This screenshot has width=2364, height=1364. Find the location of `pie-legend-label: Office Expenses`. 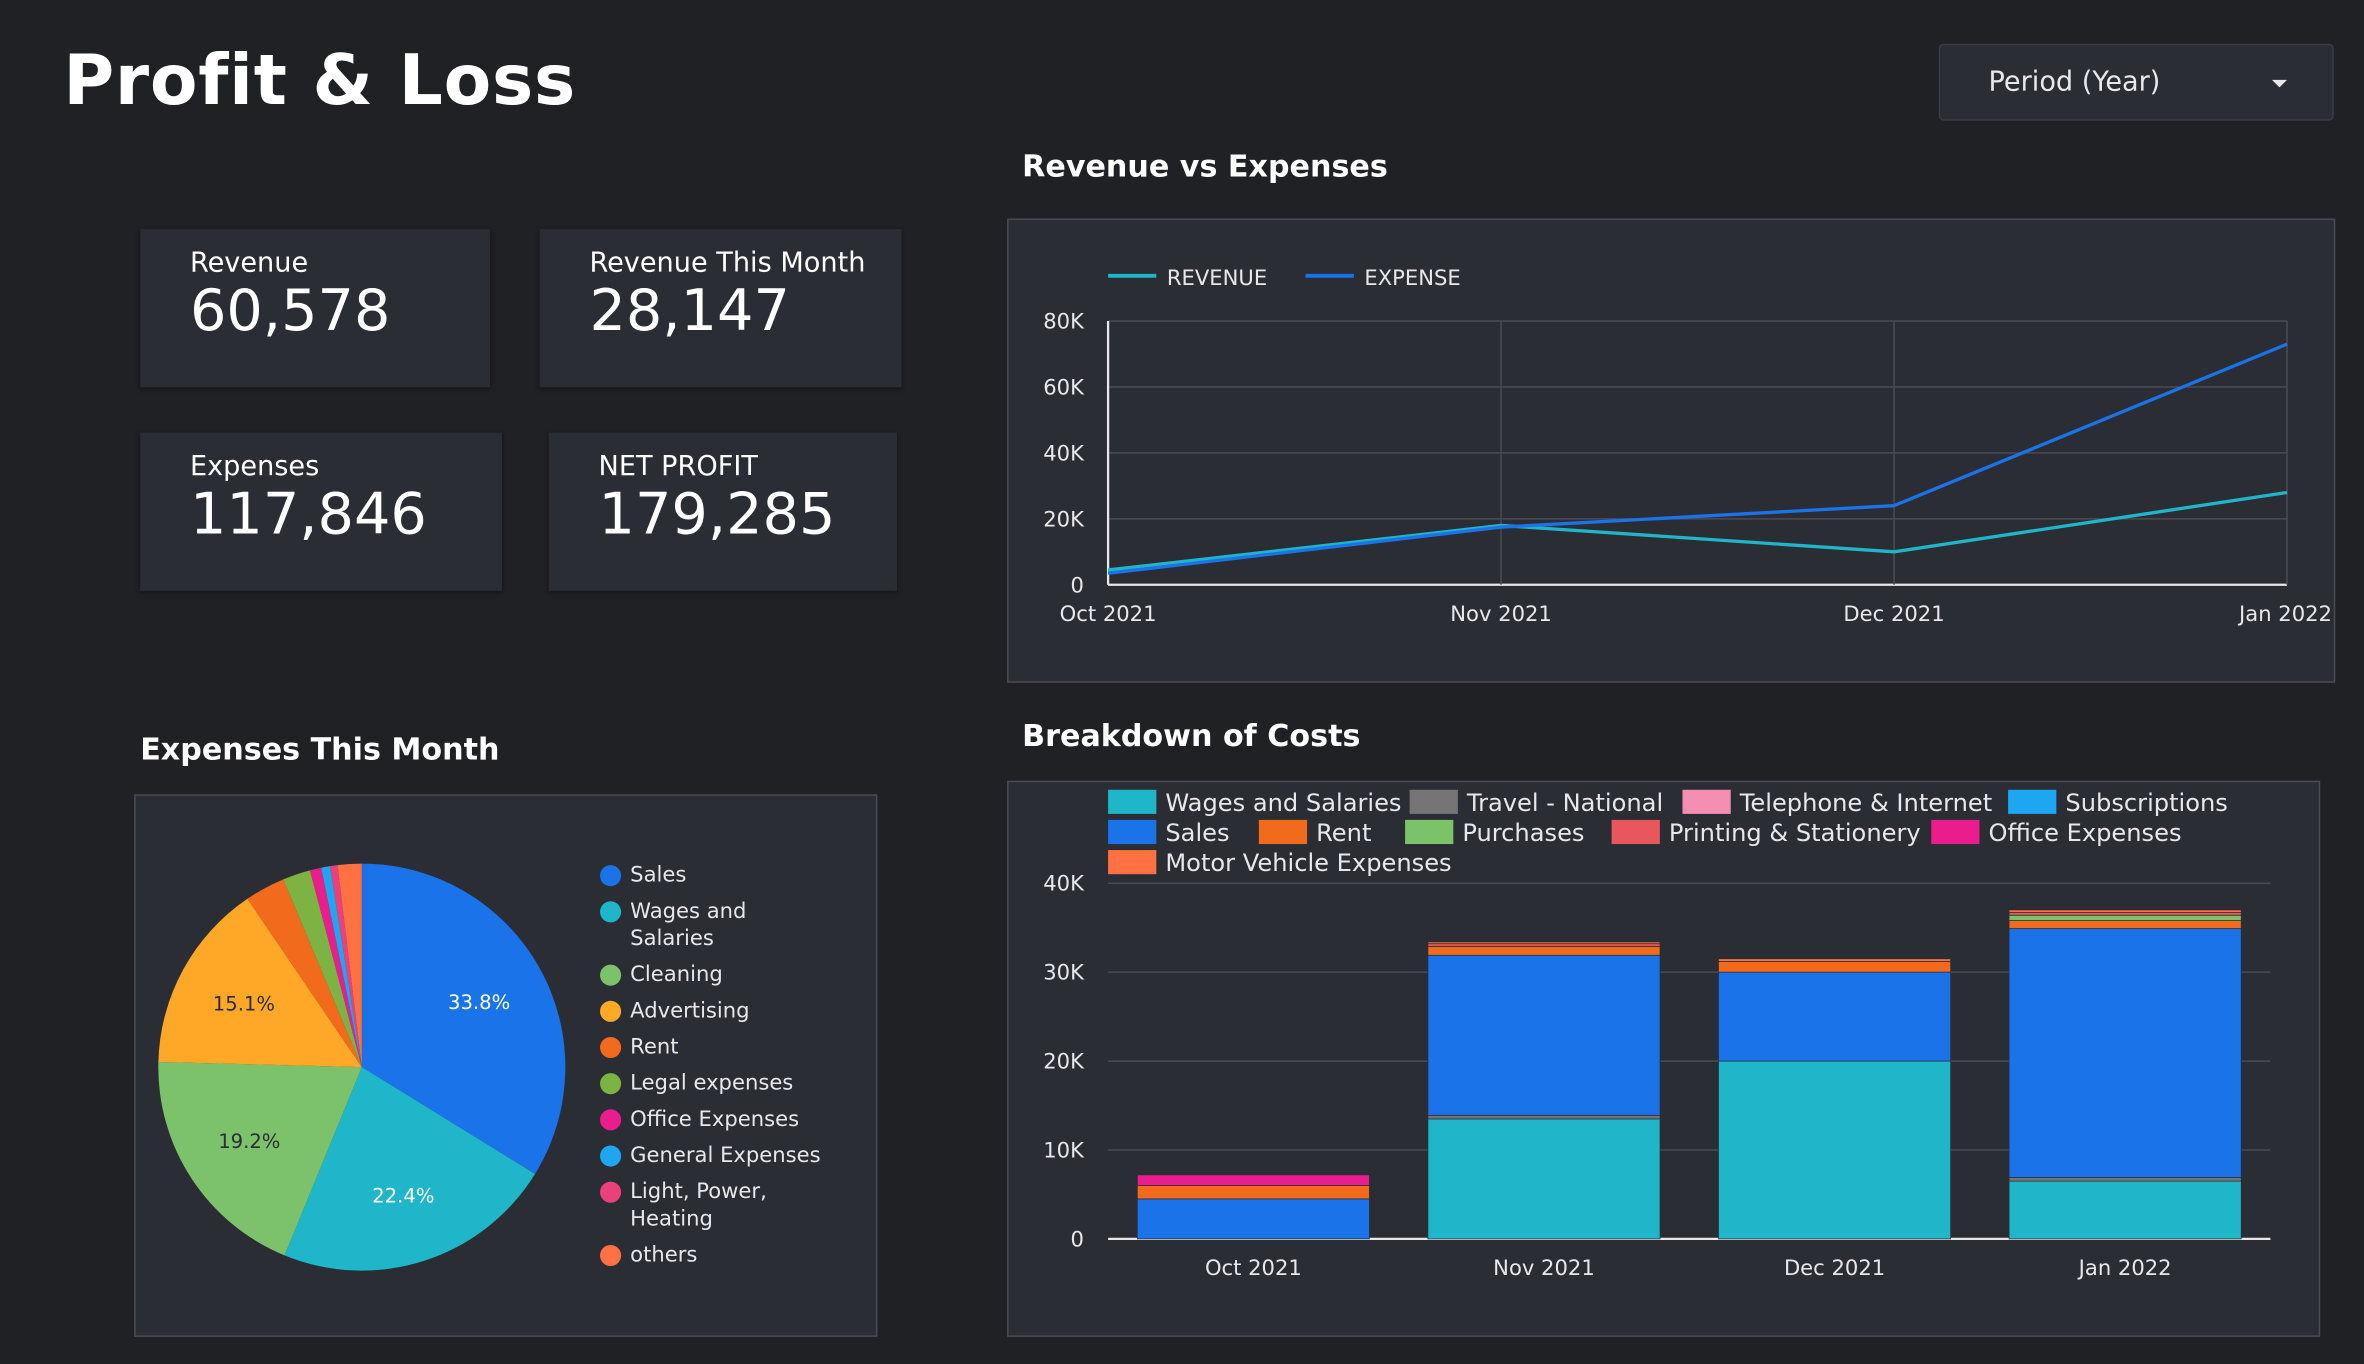

pie-legend-label: Office Expenses is located at coordinates (715, 1119).